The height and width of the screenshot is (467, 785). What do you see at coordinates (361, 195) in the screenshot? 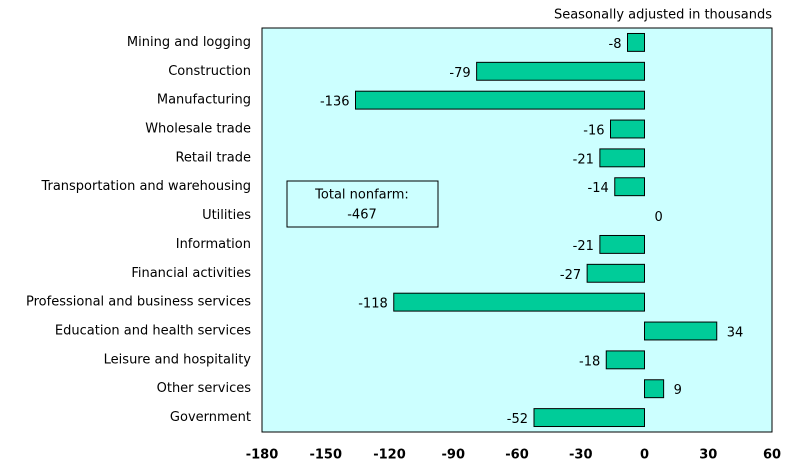
I see `annotation: Total nonfarm:` at bounding box center [361, 195].